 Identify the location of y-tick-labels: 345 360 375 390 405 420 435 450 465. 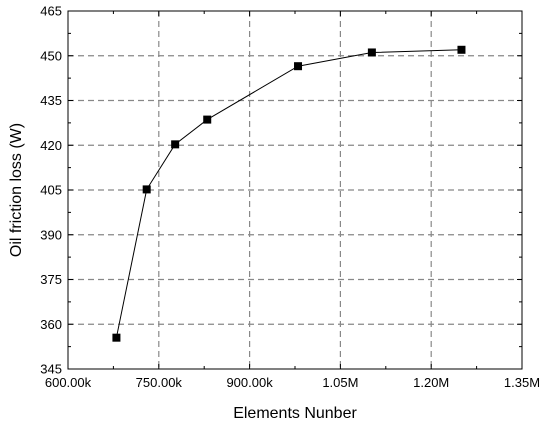
(51, 190).